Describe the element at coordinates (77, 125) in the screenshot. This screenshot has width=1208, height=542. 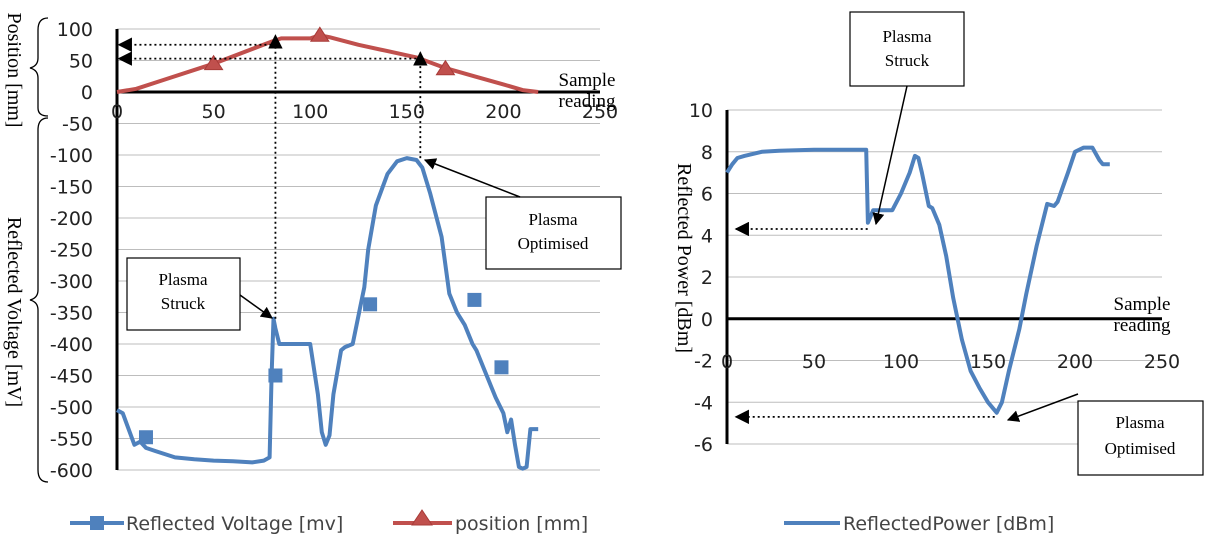
I see `y-tick-label-left: -50` at that location.